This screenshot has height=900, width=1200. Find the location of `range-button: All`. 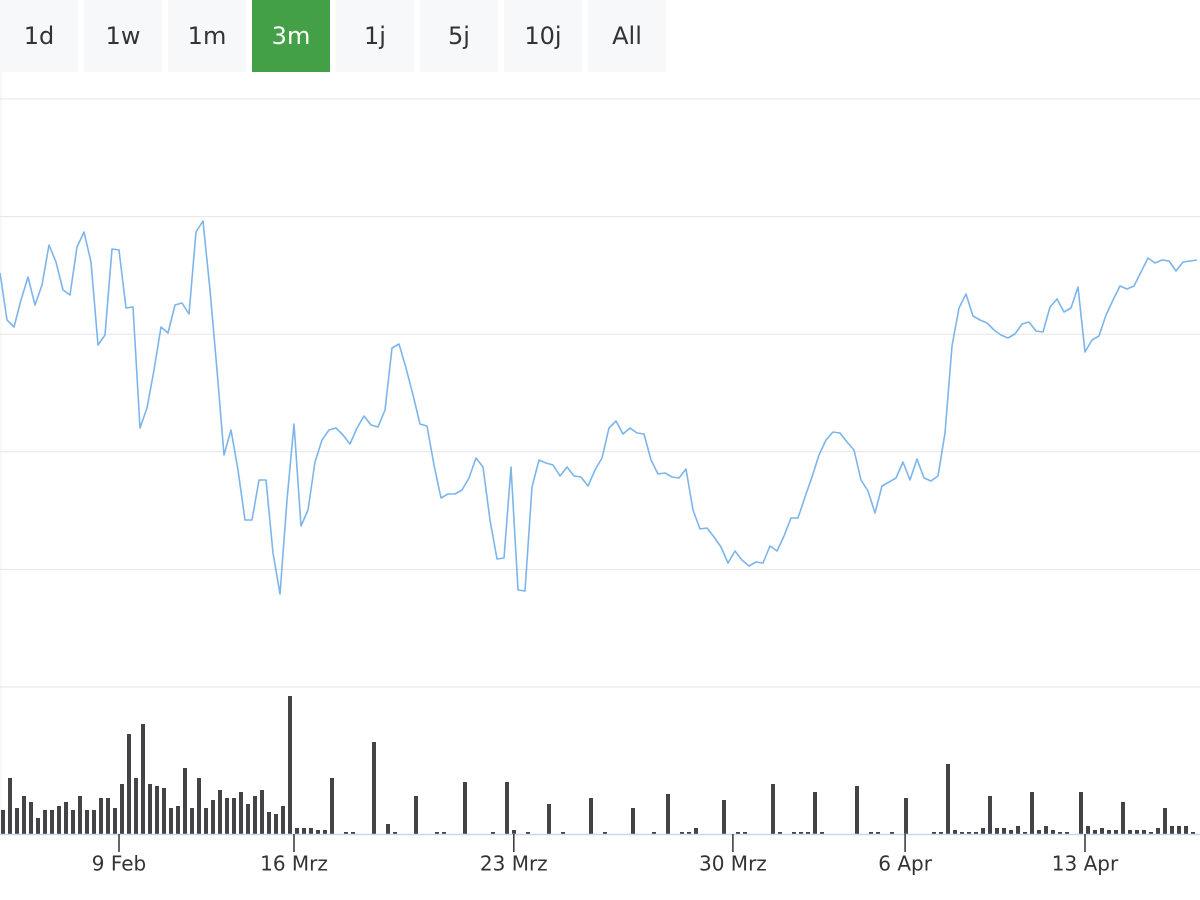

range-button: All is located at coordinates (627, 36).